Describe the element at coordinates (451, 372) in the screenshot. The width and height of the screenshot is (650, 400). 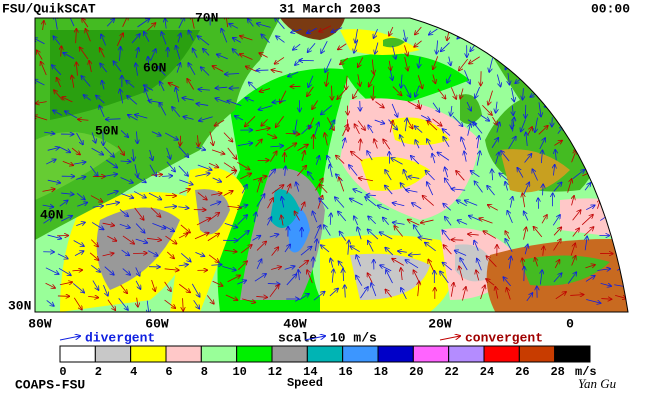
I see `colorbar-tick-label: 22` at that location.